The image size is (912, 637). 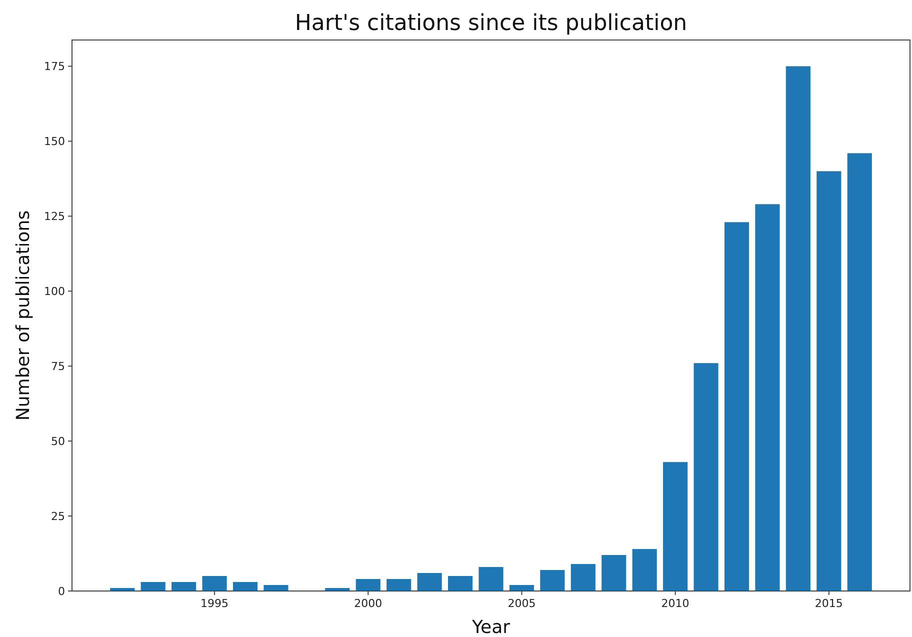 What do you see at coordinates (491, 23) in the screenshot?
I see `chart-title: Hart's citations since its publication` at bounding box center [491, 23].